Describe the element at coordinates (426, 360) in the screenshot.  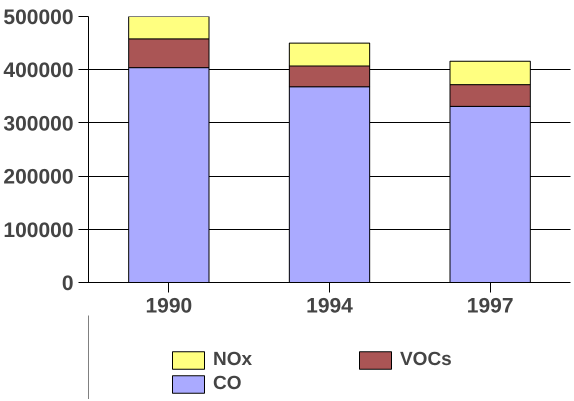
I see `legend-label: VOCs` at that location.